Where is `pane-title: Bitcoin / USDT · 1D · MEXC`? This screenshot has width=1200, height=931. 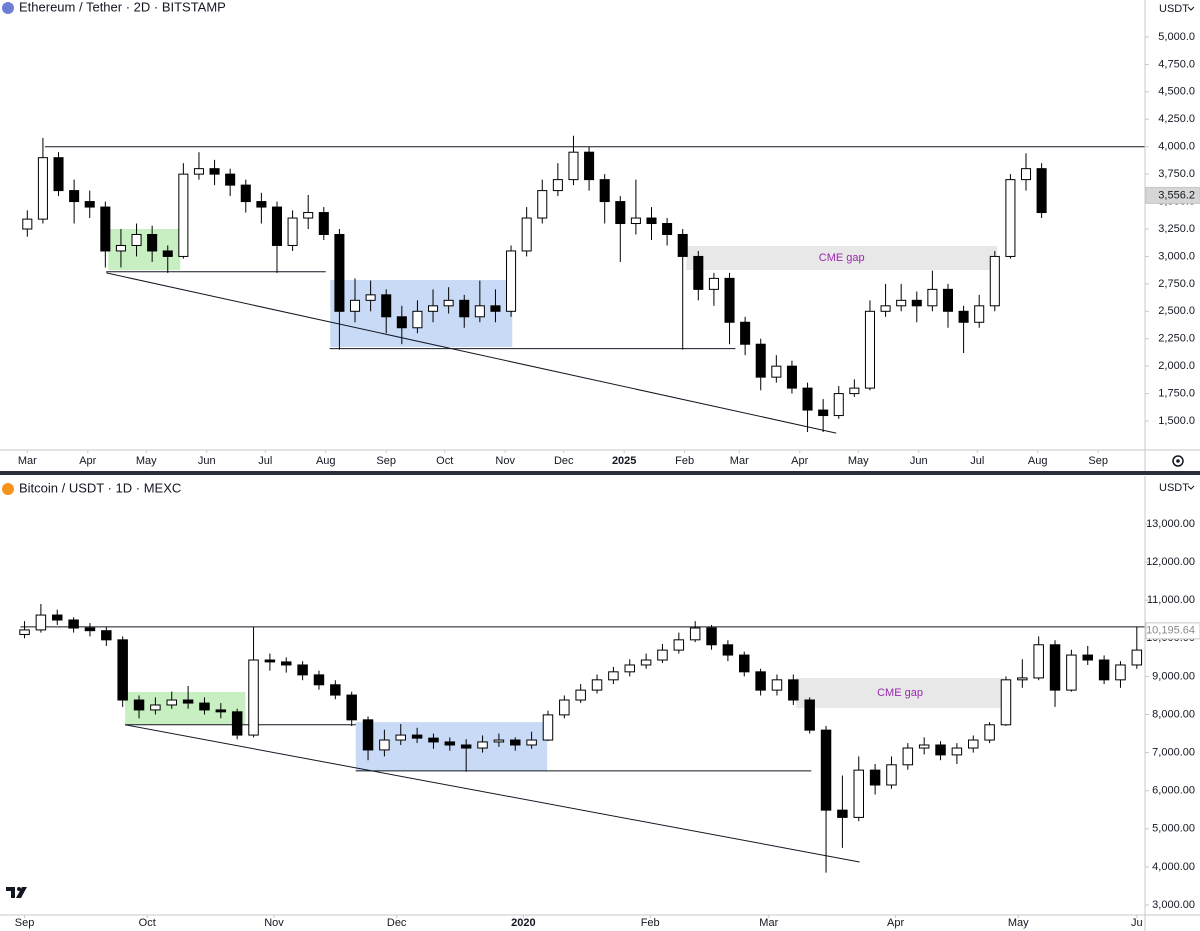
pane-title: Bitcoin / USDT · 1D · MEXC is located at coordinates (100, 487).